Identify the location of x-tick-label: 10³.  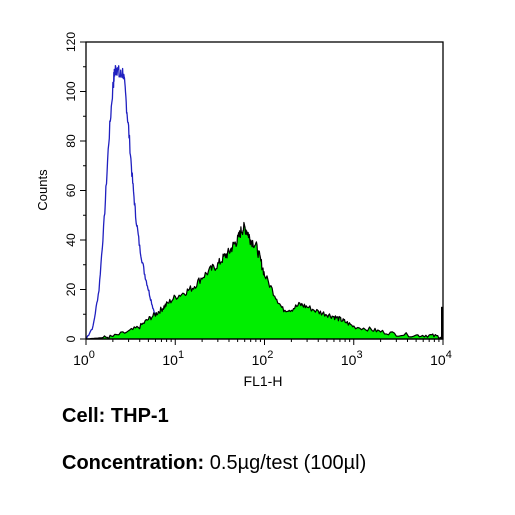
(352, 358).